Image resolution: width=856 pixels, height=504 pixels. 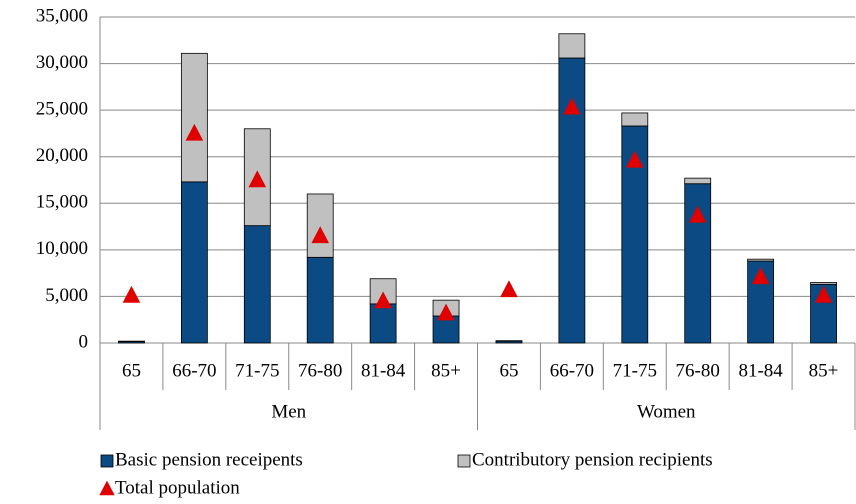 I want to click on group-label: Women, so click(x=666, y=411).